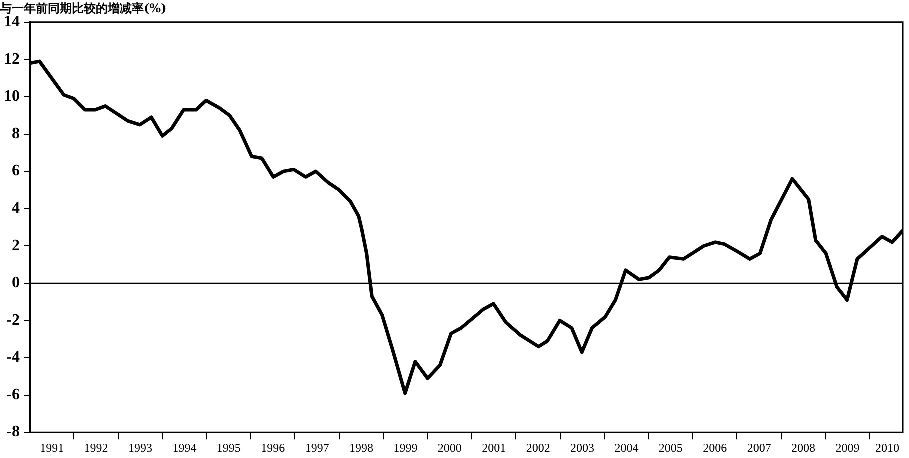 The image size is (909, 458). Describe the element at coordinates (13, 357) in the screenshot. I see `y-tick-label: -4` at that location.